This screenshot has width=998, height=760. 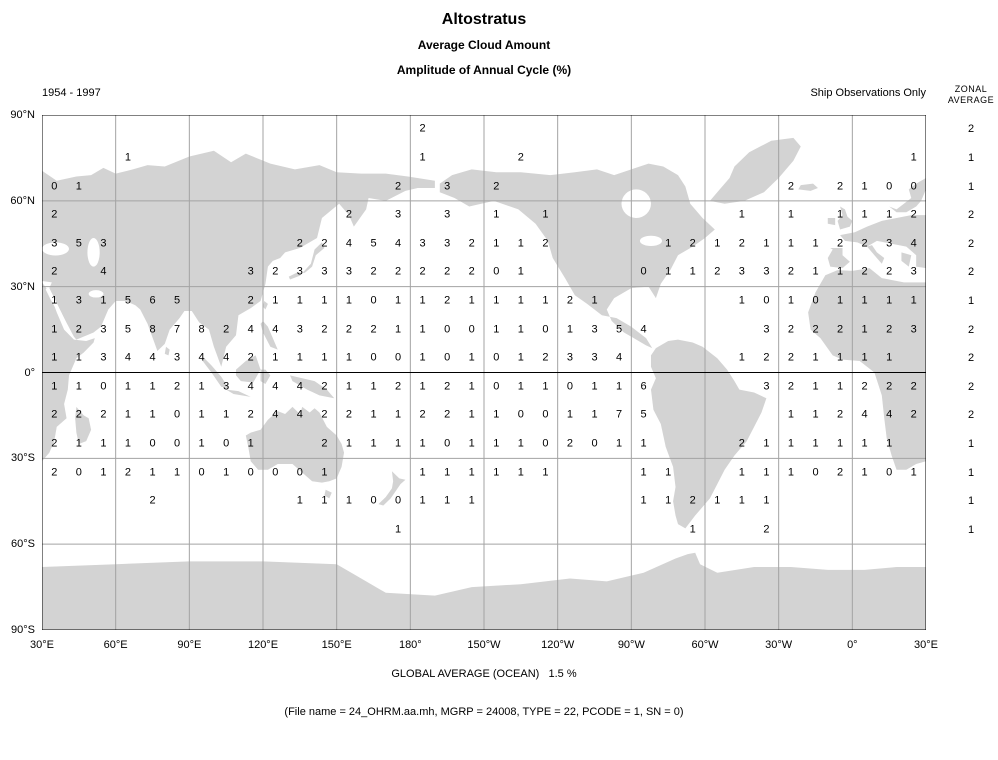 I want to click on landmass-new-guinea, so click(x=312, y=387).